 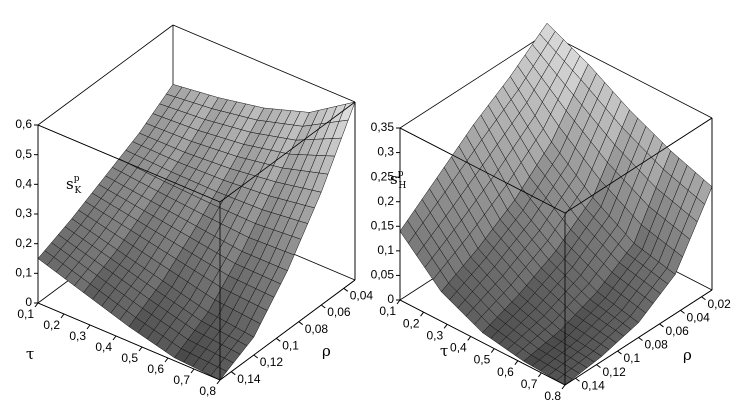 I want to click on z-label-sub: K, so click(x=77, y=191).